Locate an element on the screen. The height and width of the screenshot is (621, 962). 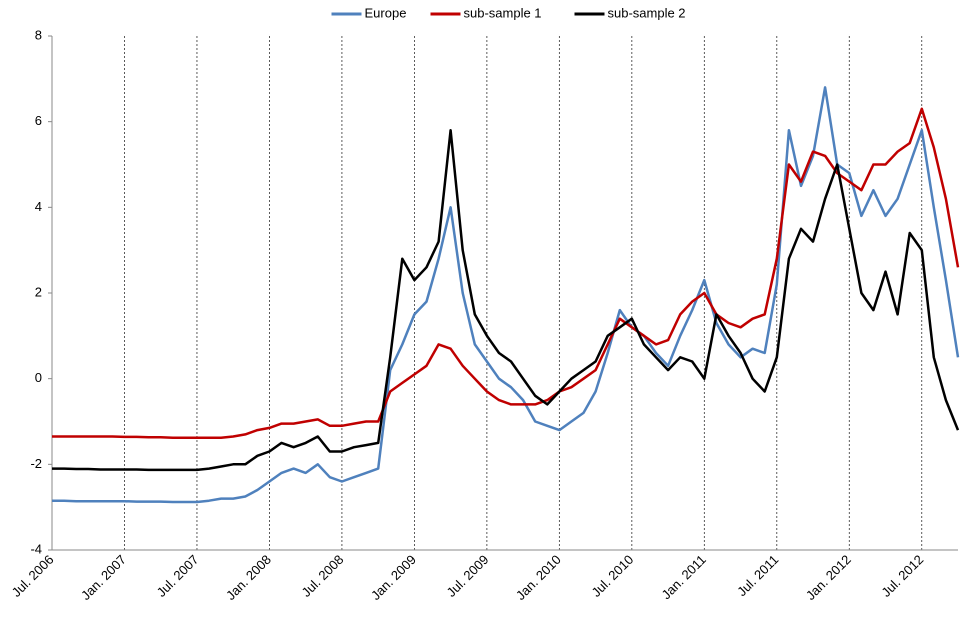
x-tick-label: Jul. 2009 is located at coordinates (468, 576).